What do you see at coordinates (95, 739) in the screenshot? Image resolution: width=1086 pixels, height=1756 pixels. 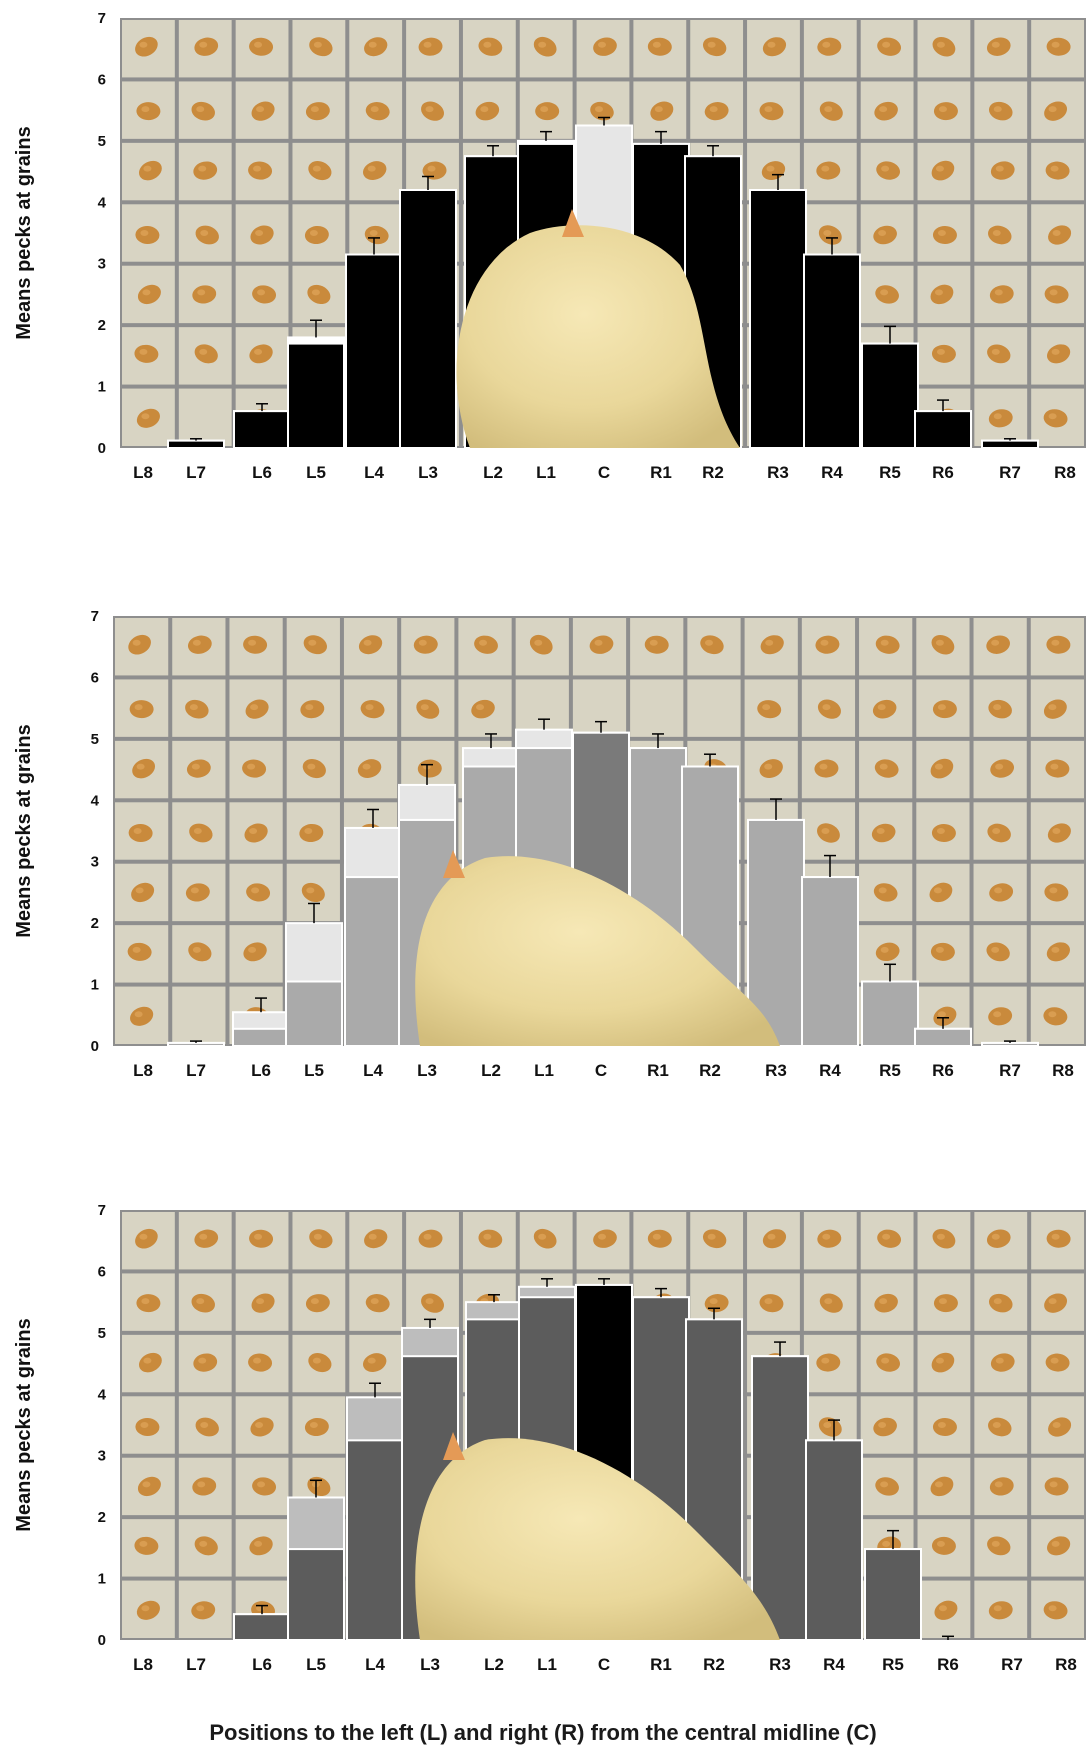 I see `y-tick-label: 5` at bounding box center [95, 739].